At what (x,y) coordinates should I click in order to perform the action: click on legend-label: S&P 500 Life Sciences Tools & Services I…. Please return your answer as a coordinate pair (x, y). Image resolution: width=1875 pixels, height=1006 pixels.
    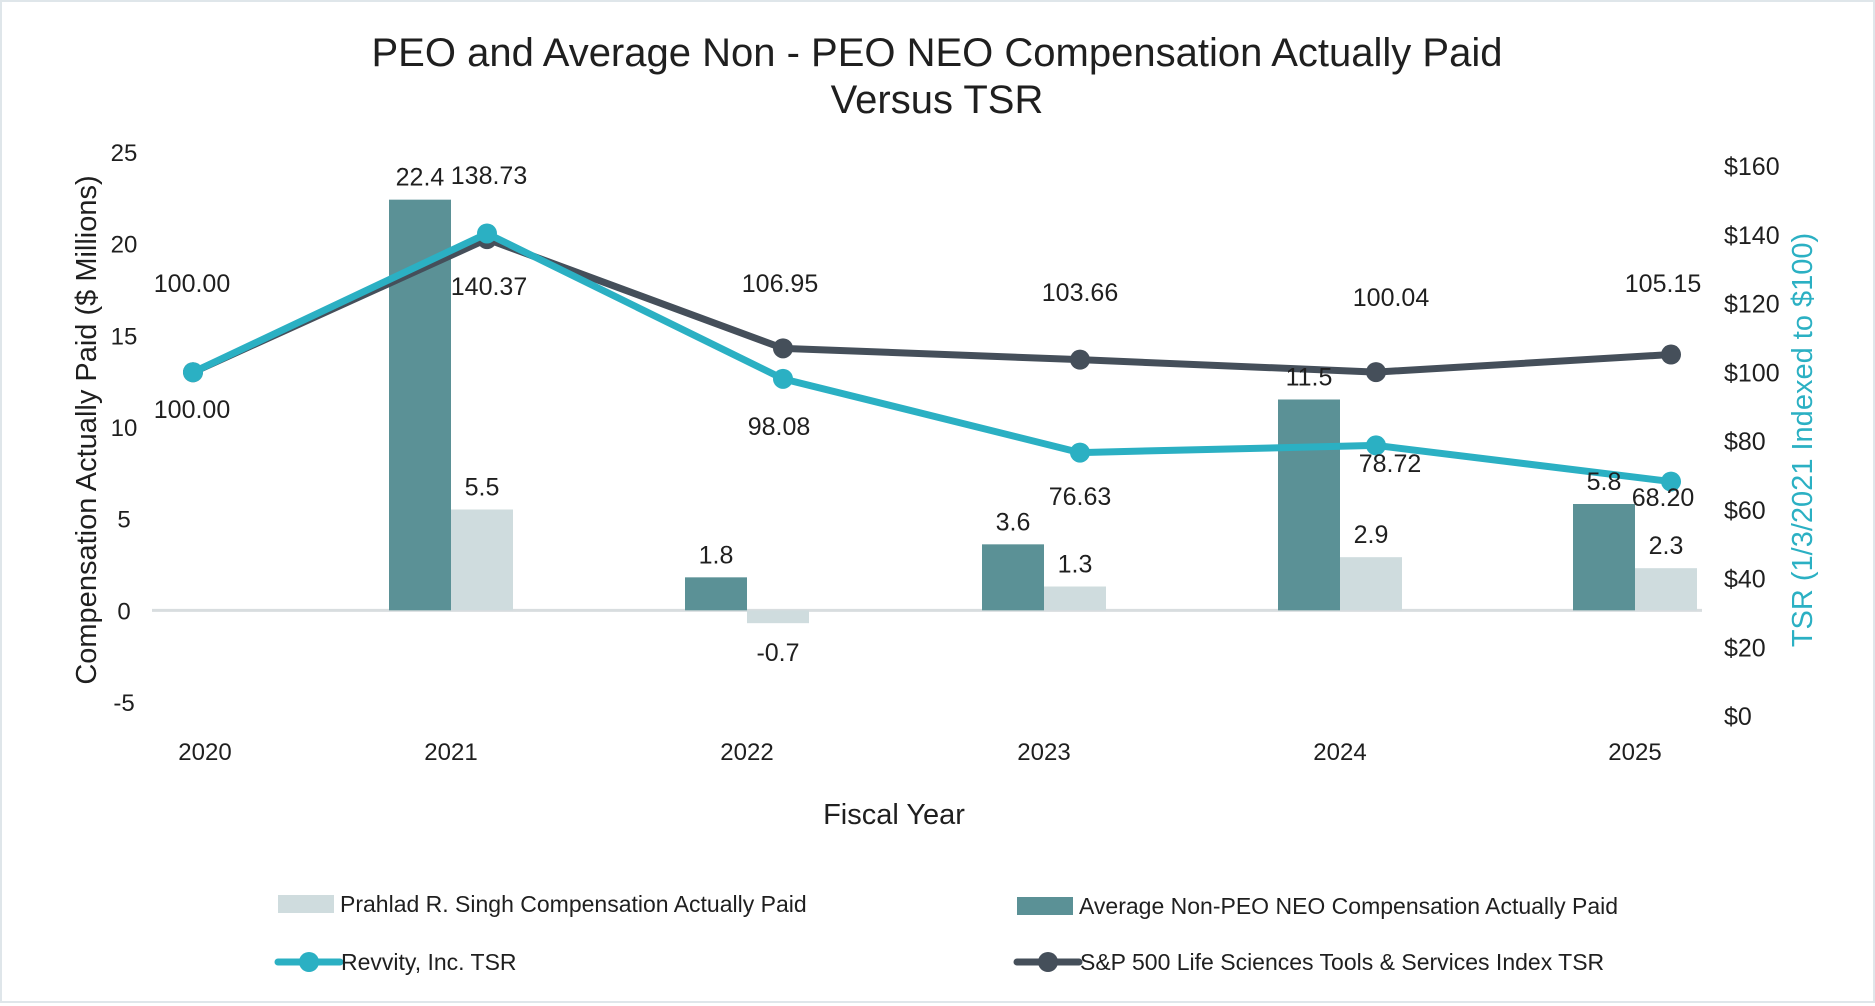
    Looking at the image, I should click on (1342, 962).